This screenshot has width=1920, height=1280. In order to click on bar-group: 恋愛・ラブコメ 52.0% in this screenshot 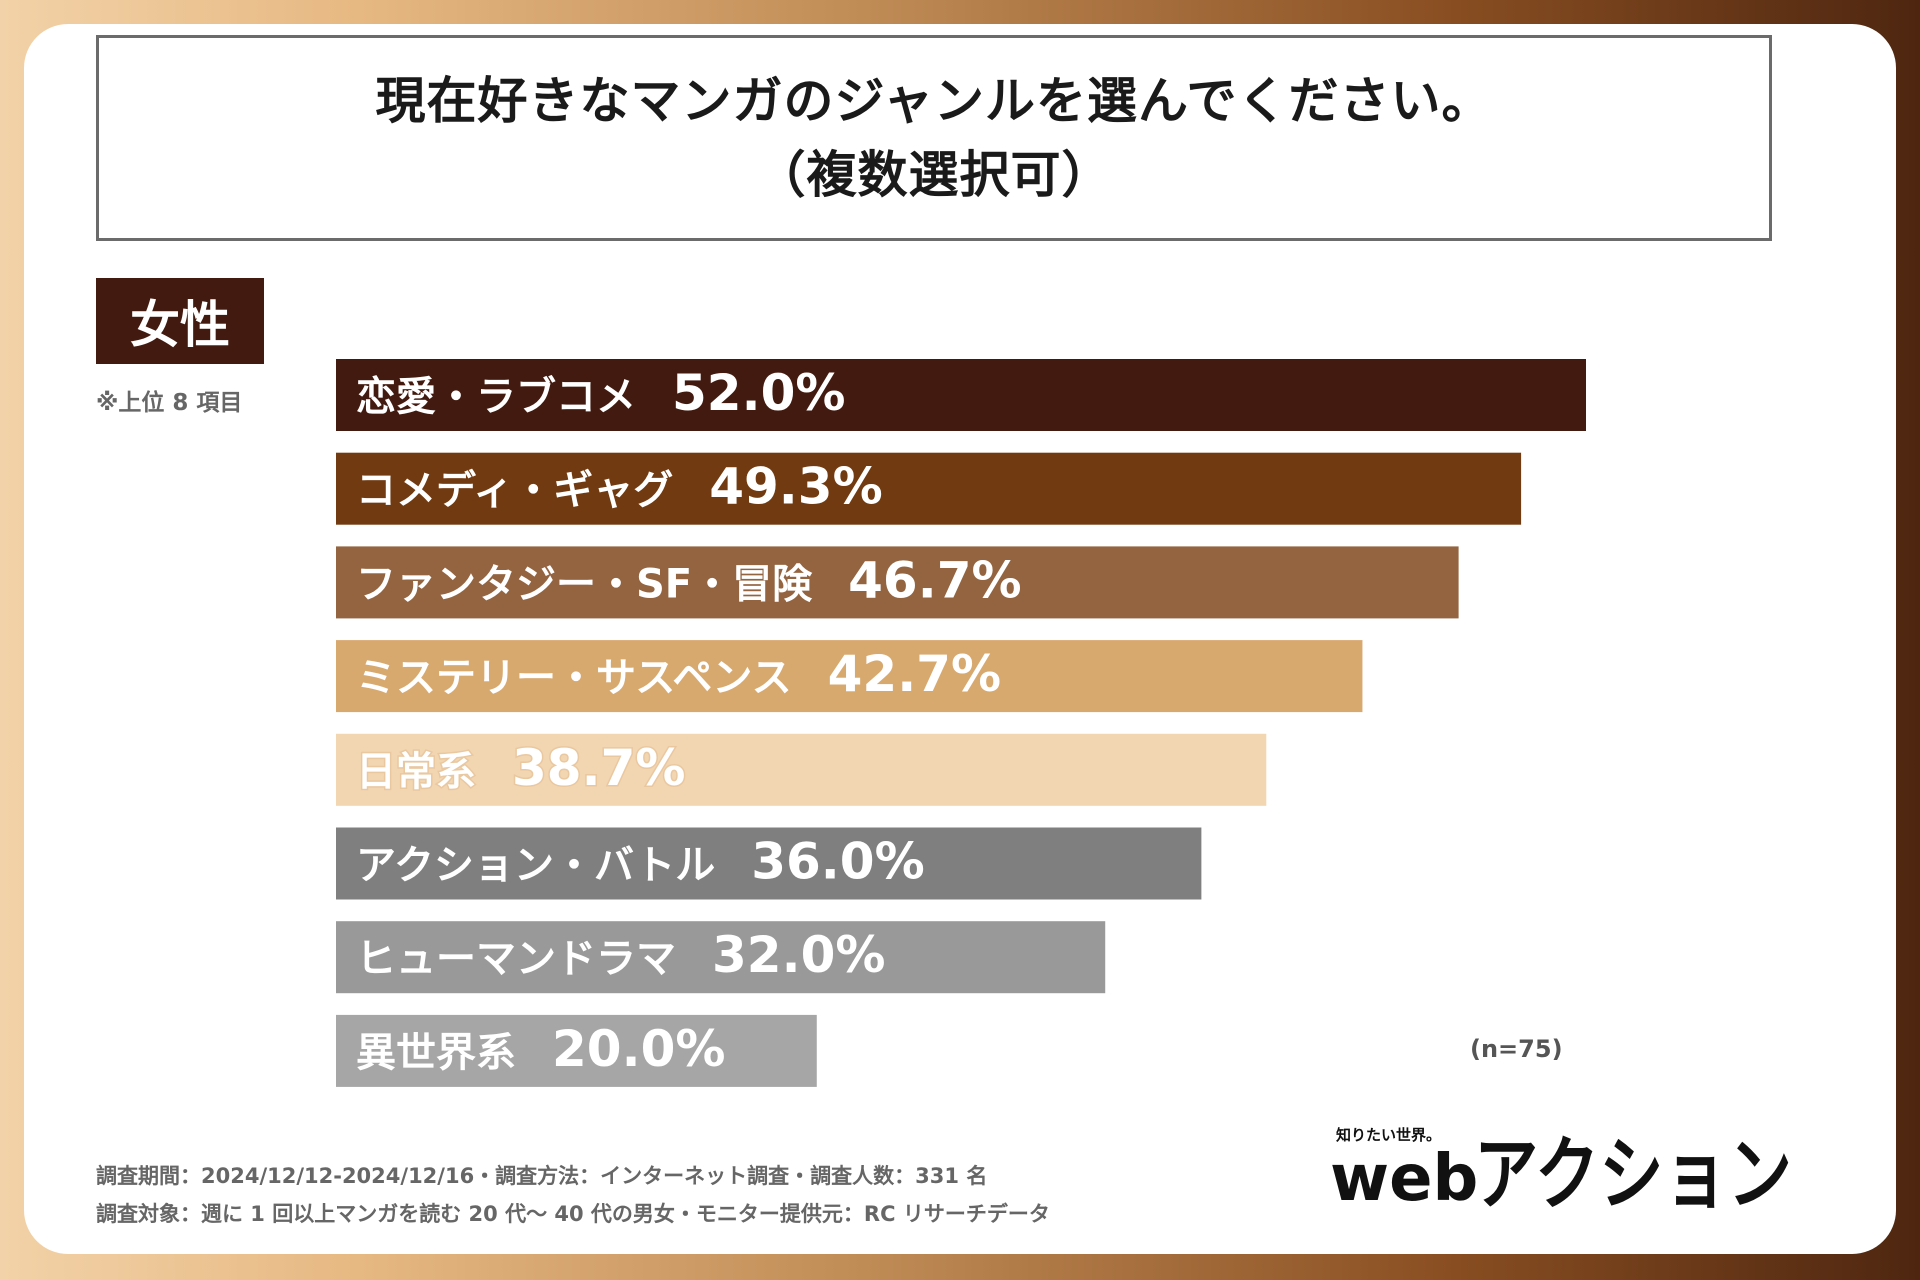, I will do `click(961, 395)`.